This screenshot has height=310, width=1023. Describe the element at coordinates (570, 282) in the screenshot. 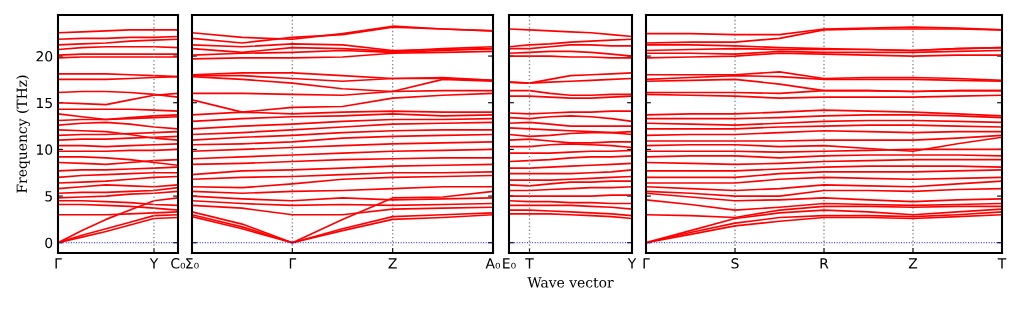

I see `x-axis-title: Wave vector` at that location.